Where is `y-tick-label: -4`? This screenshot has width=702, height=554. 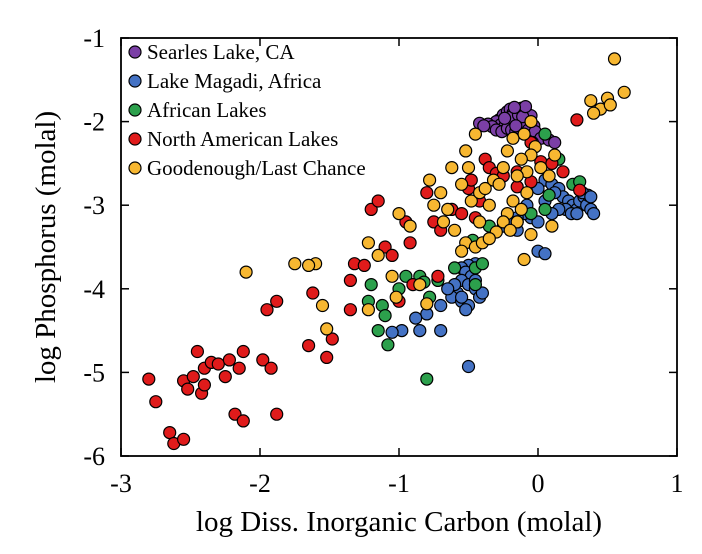
y-tick-label: -4 is located at coordinates (94, 289).